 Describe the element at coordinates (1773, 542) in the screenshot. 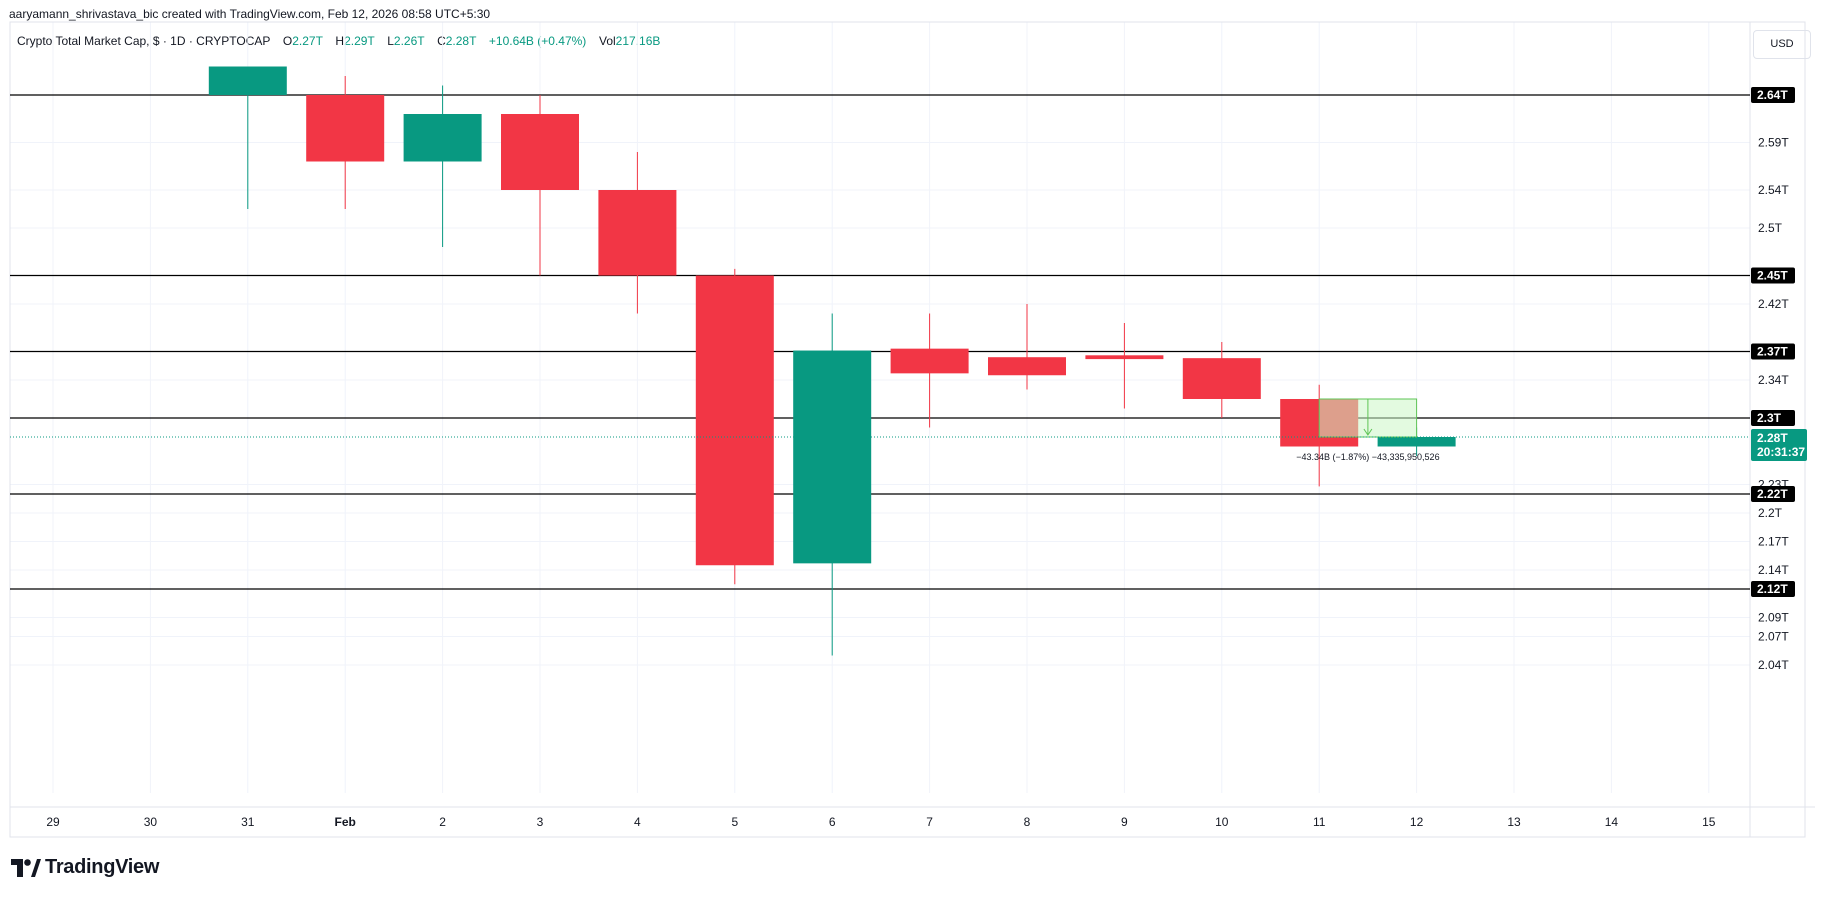

I see `y-tick-label: 2.17T` at that location.